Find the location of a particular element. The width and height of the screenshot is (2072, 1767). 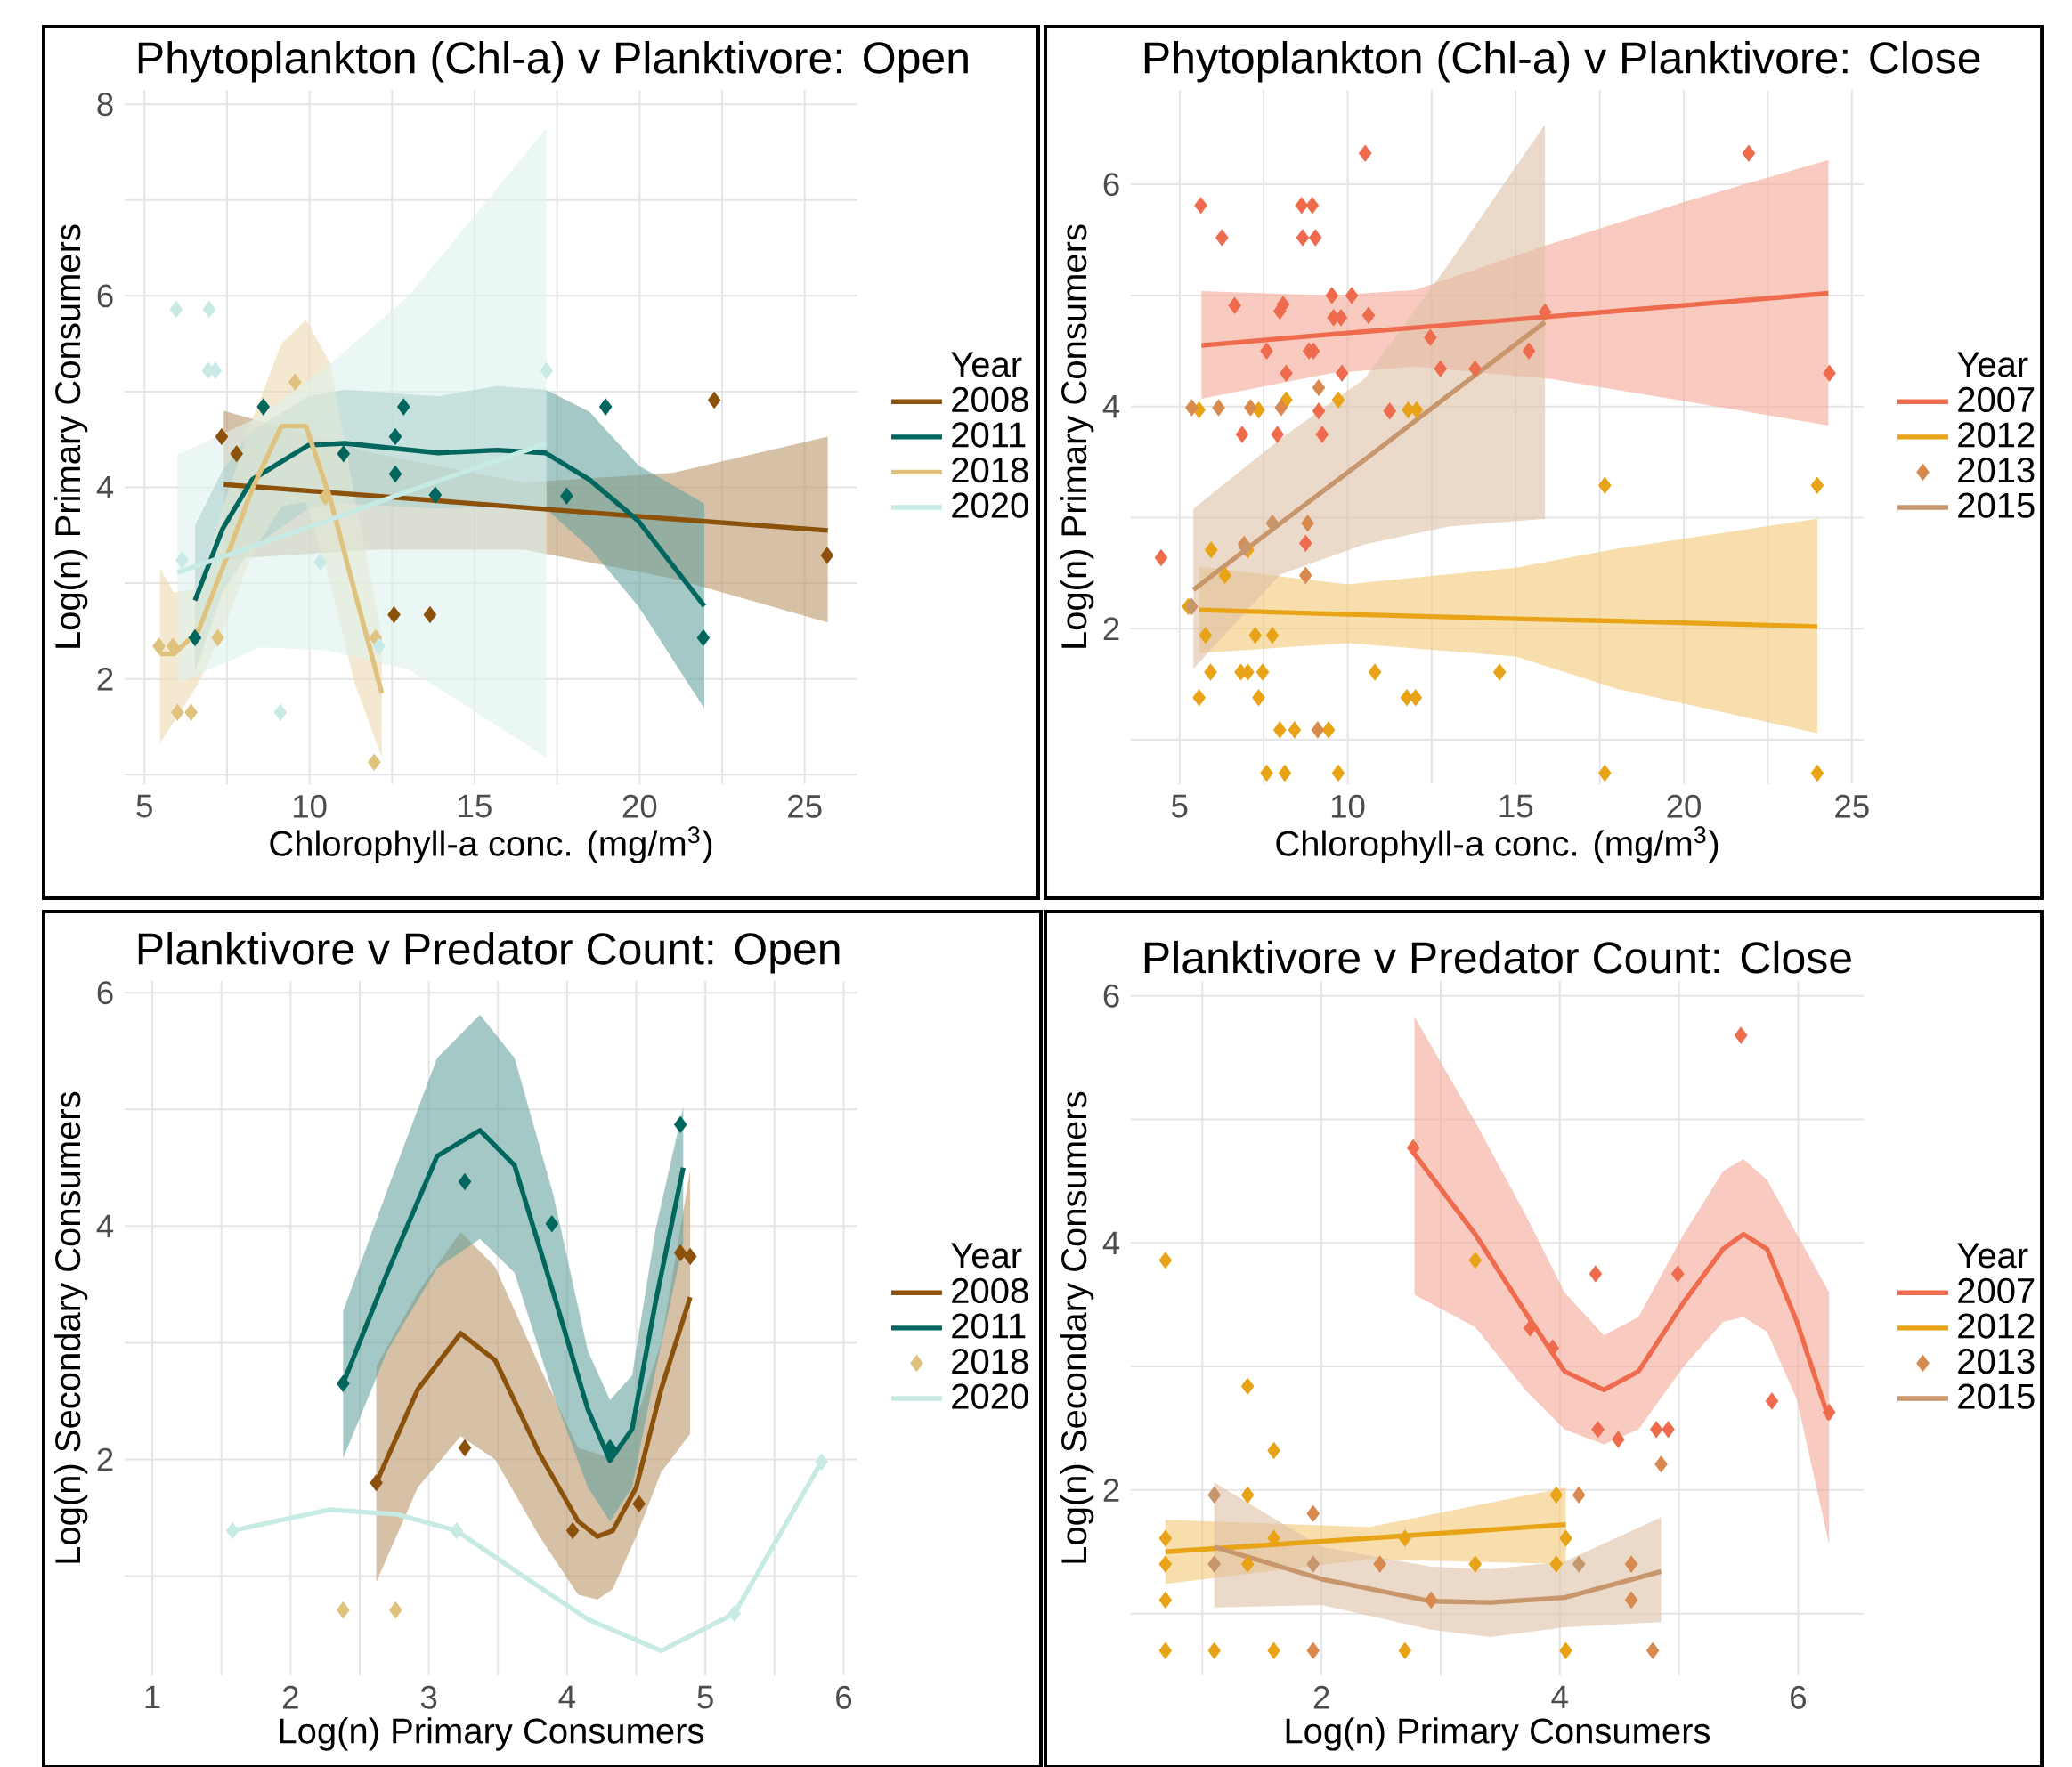

chart-title: Planktivore v Predator Count: Open is located at coordinates (489, 953).